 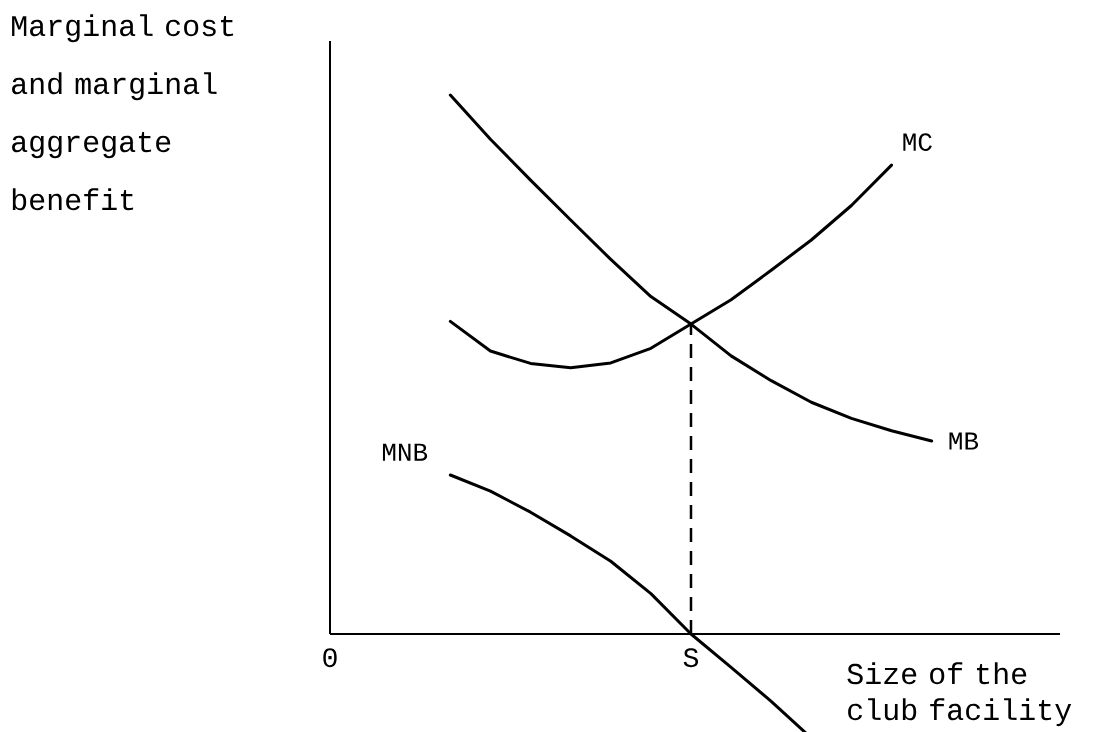 What do you see at coordinates (123, 112) in the screenshot?
I see `y-axis-title: Marginal cost and marginal aggregate benefit` at bounding box center [123, 112].